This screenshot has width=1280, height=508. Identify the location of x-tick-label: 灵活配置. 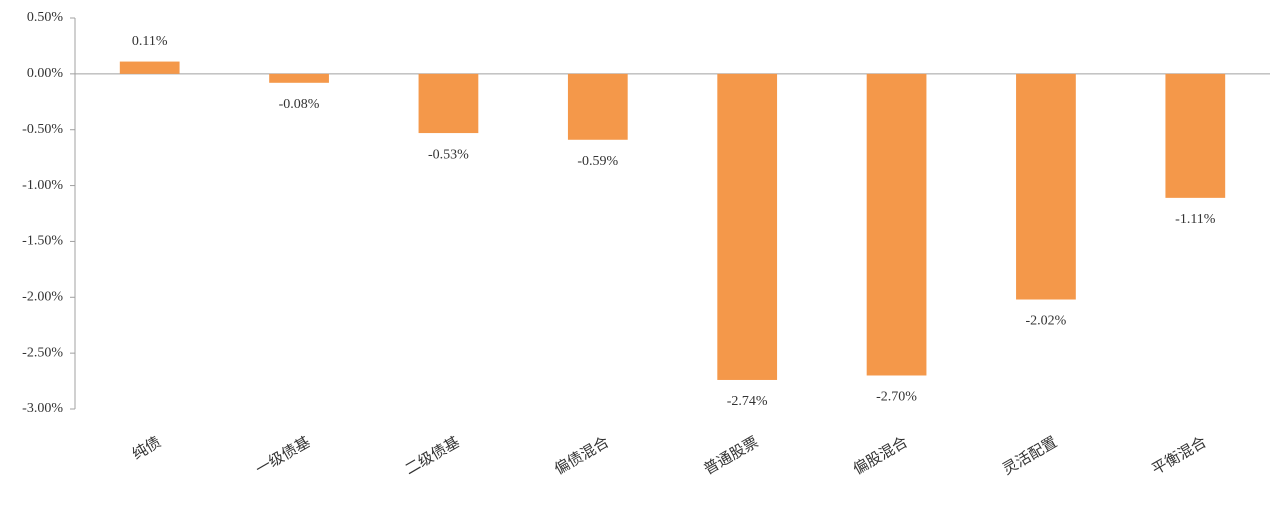
(1029, 456).